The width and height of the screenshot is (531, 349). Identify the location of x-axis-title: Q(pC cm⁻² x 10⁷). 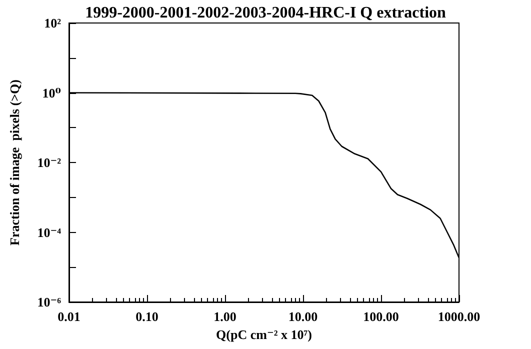
(264, 334).